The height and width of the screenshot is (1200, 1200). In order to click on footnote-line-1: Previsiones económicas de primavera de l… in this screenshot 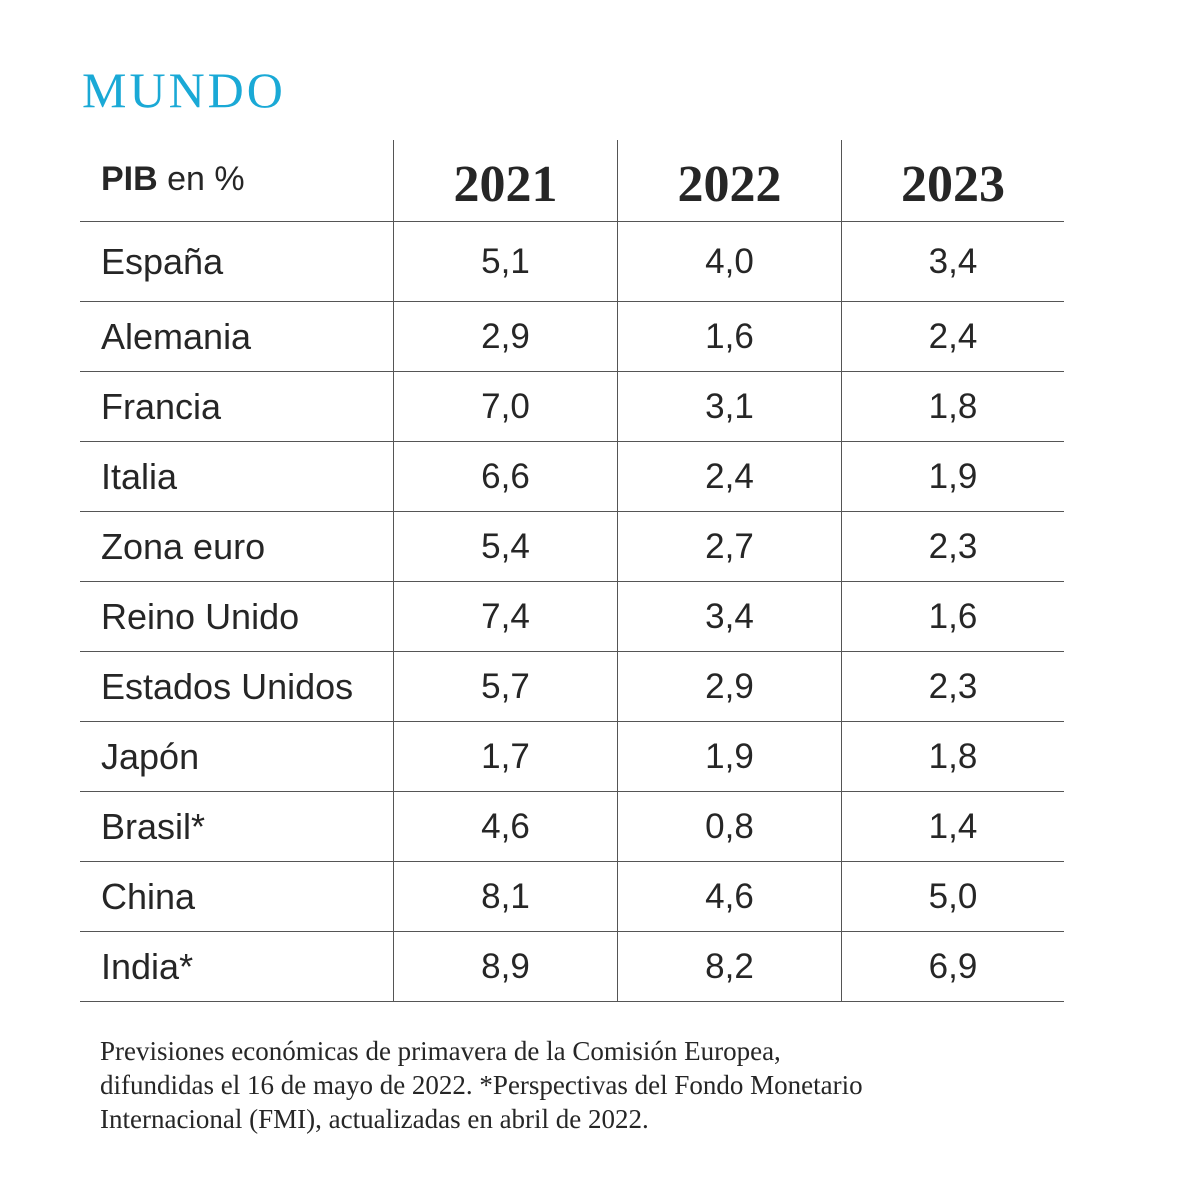, I will do `click(440, 1051)`.